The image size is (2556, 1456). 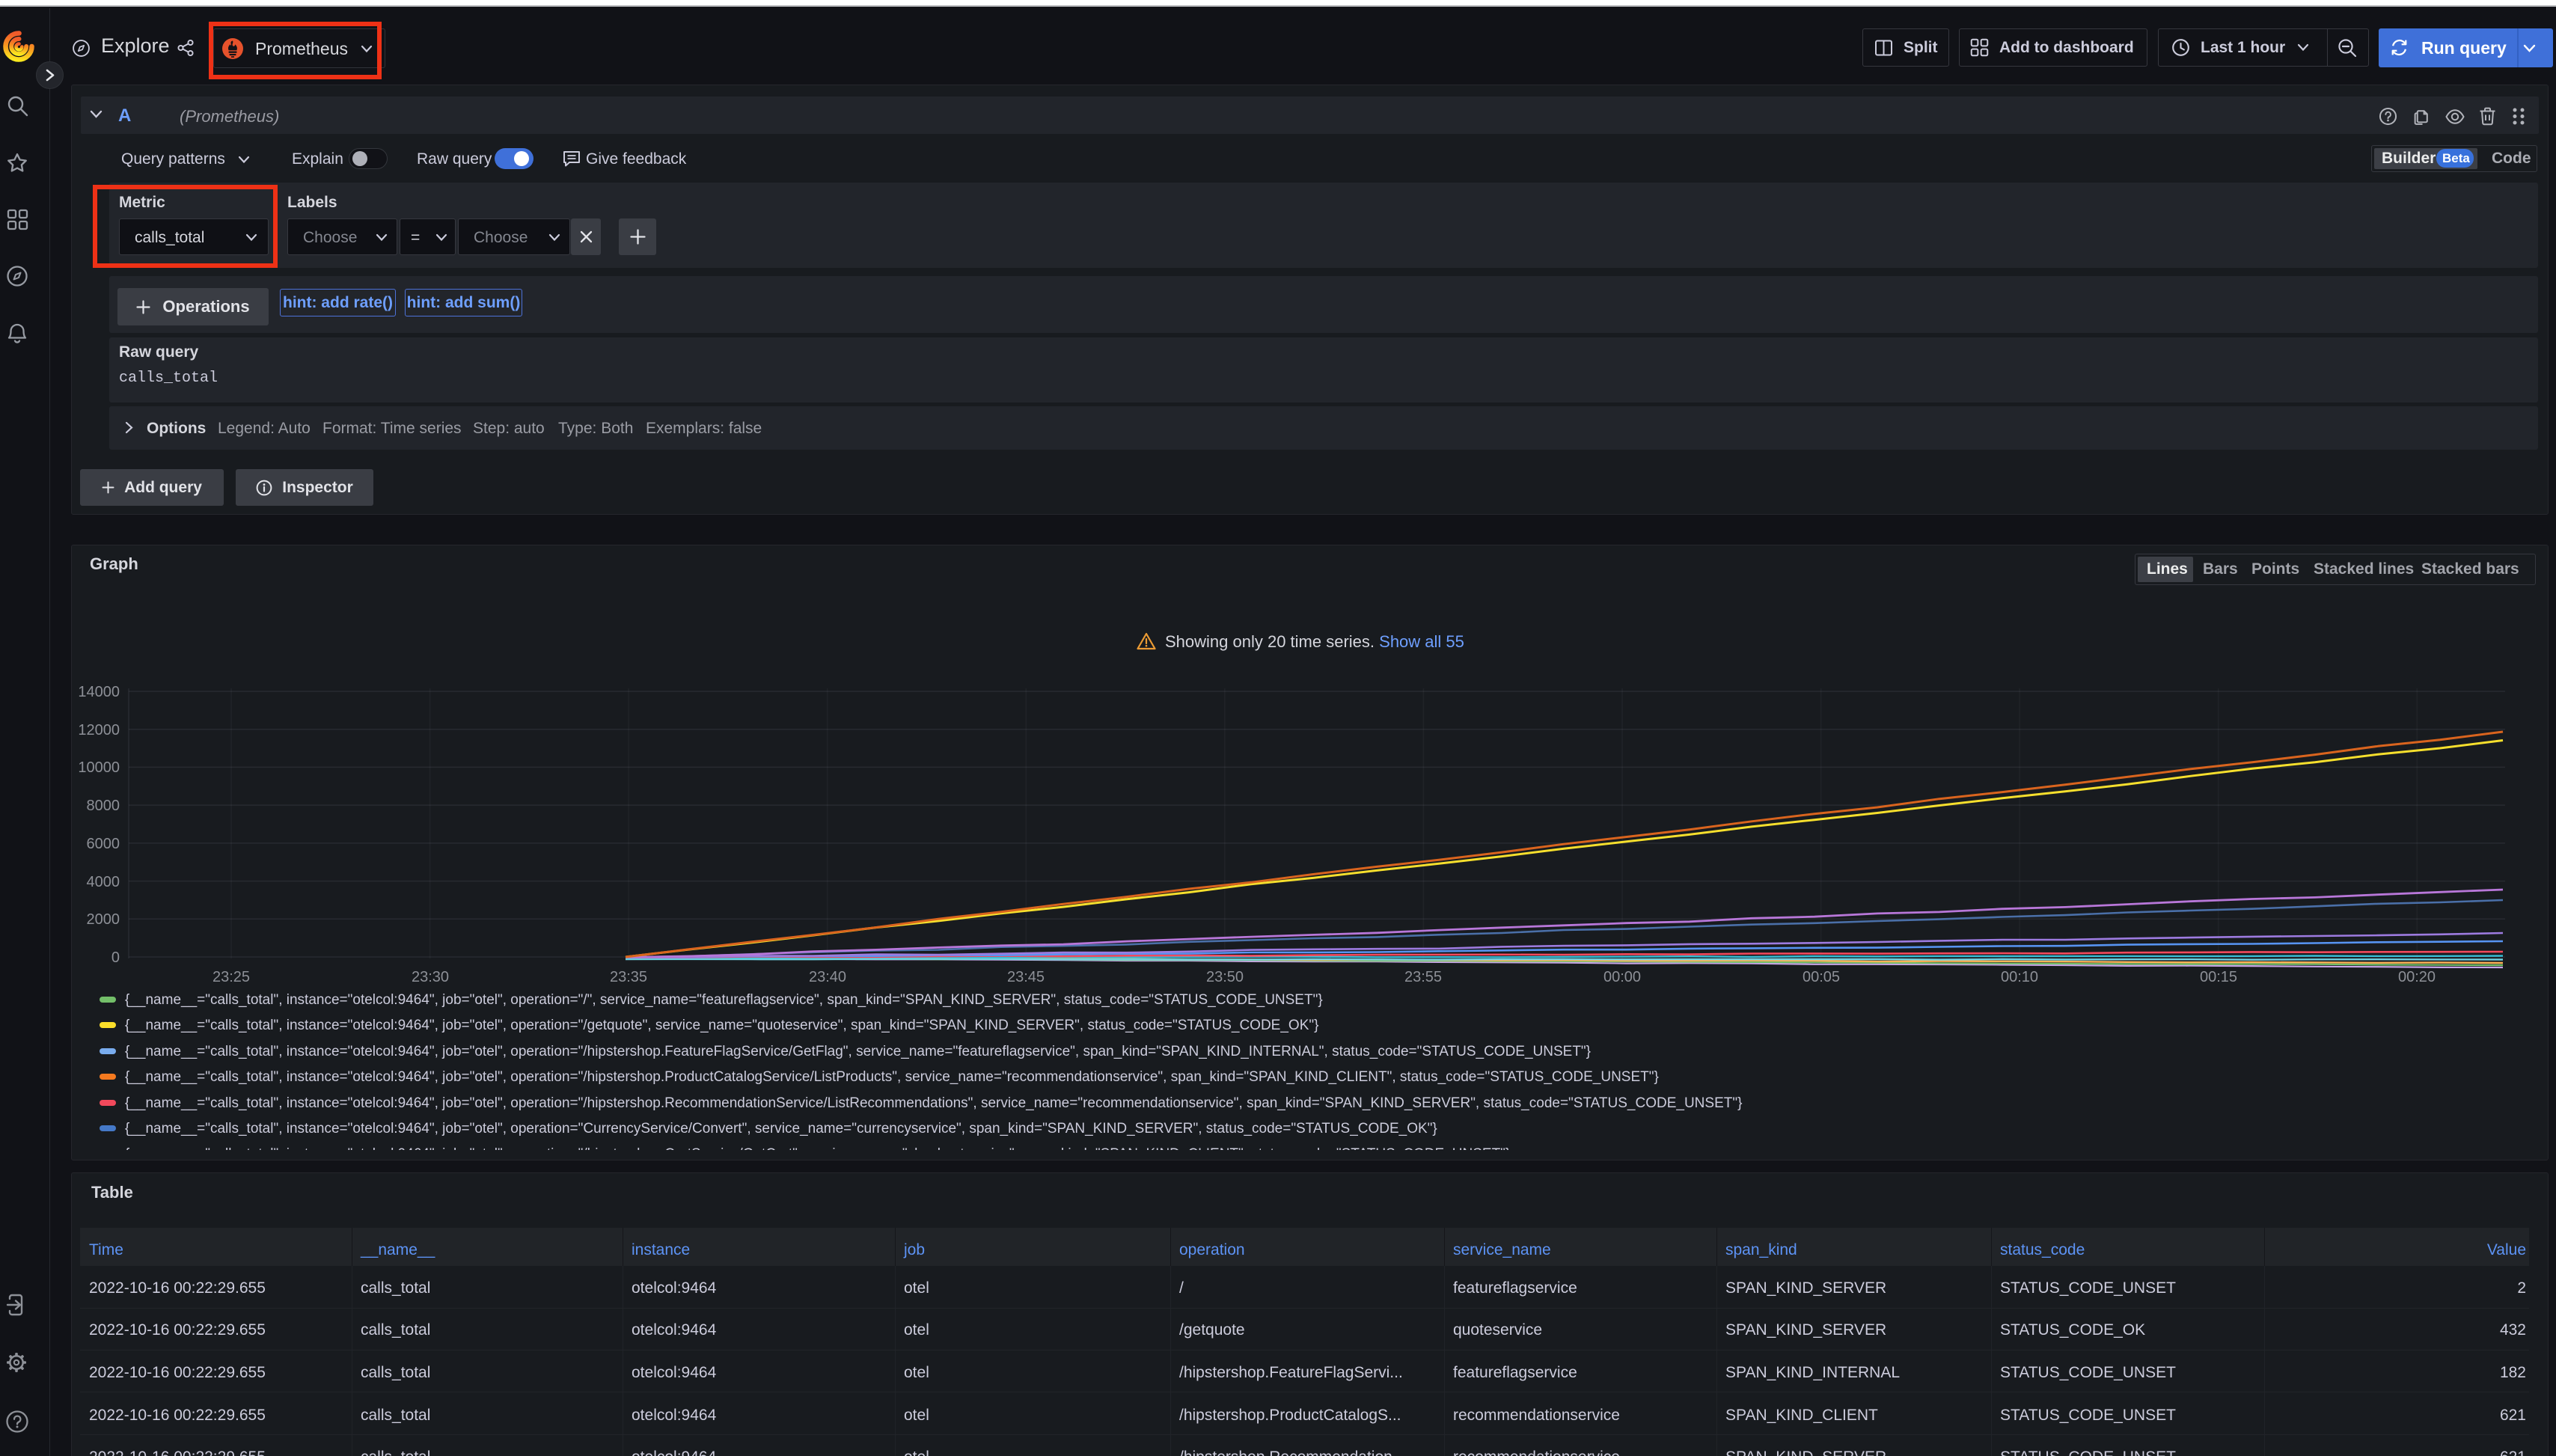 I want to click on svg-text: 10000, so click(x=99, y=767).